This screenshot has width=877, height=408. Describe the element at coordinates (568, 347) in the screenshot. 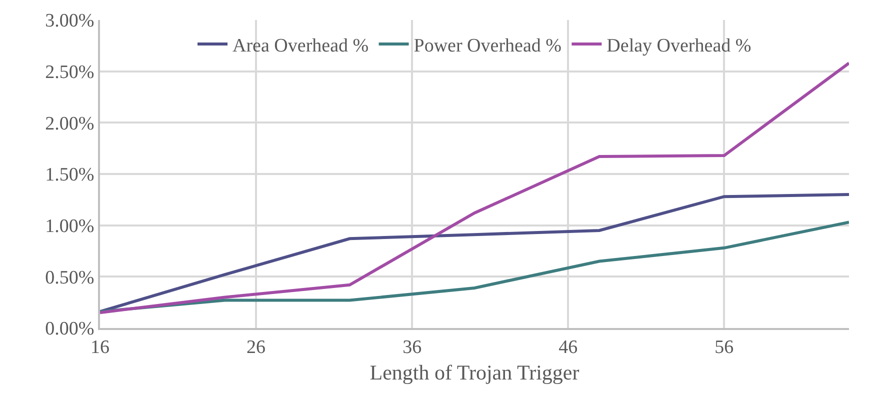

I see `x-tick-label: 46` at that location.